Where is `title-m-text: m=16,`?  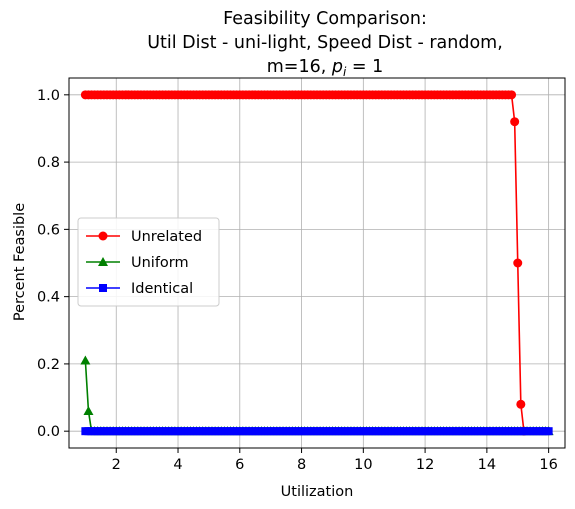 title-m-text: m=16, is located at coordinates (299, 67).